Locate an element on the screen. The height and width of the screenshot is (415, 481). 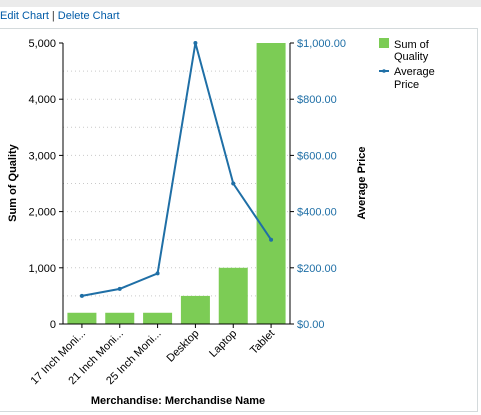
right-tick-label: $400.00 is located at coordinates (317, 213).